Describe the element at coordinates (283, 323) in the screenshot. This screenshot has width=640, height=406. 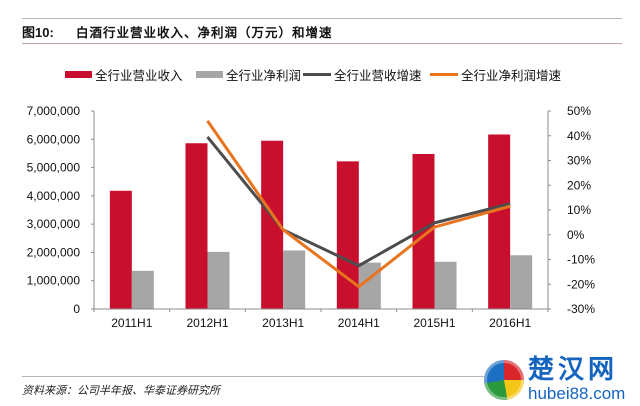
I see `x-tick-label: 2013H1` at that location.